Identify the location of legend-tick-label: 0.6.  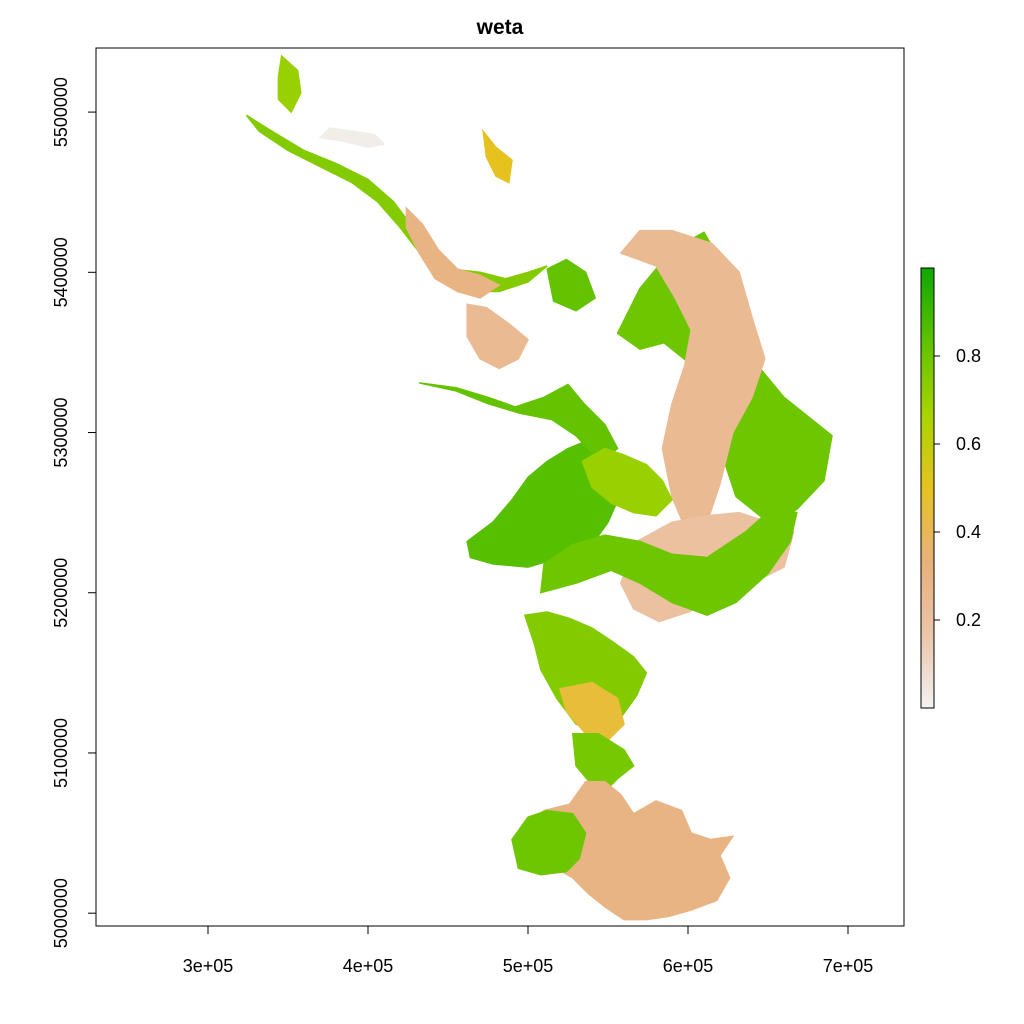
(968, 444).